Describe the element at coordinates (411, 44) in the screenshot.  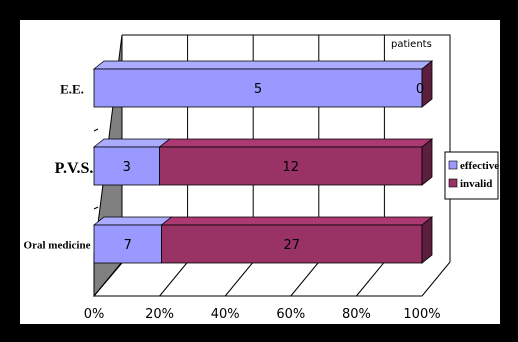
I see `unit-label: patients` at that location.